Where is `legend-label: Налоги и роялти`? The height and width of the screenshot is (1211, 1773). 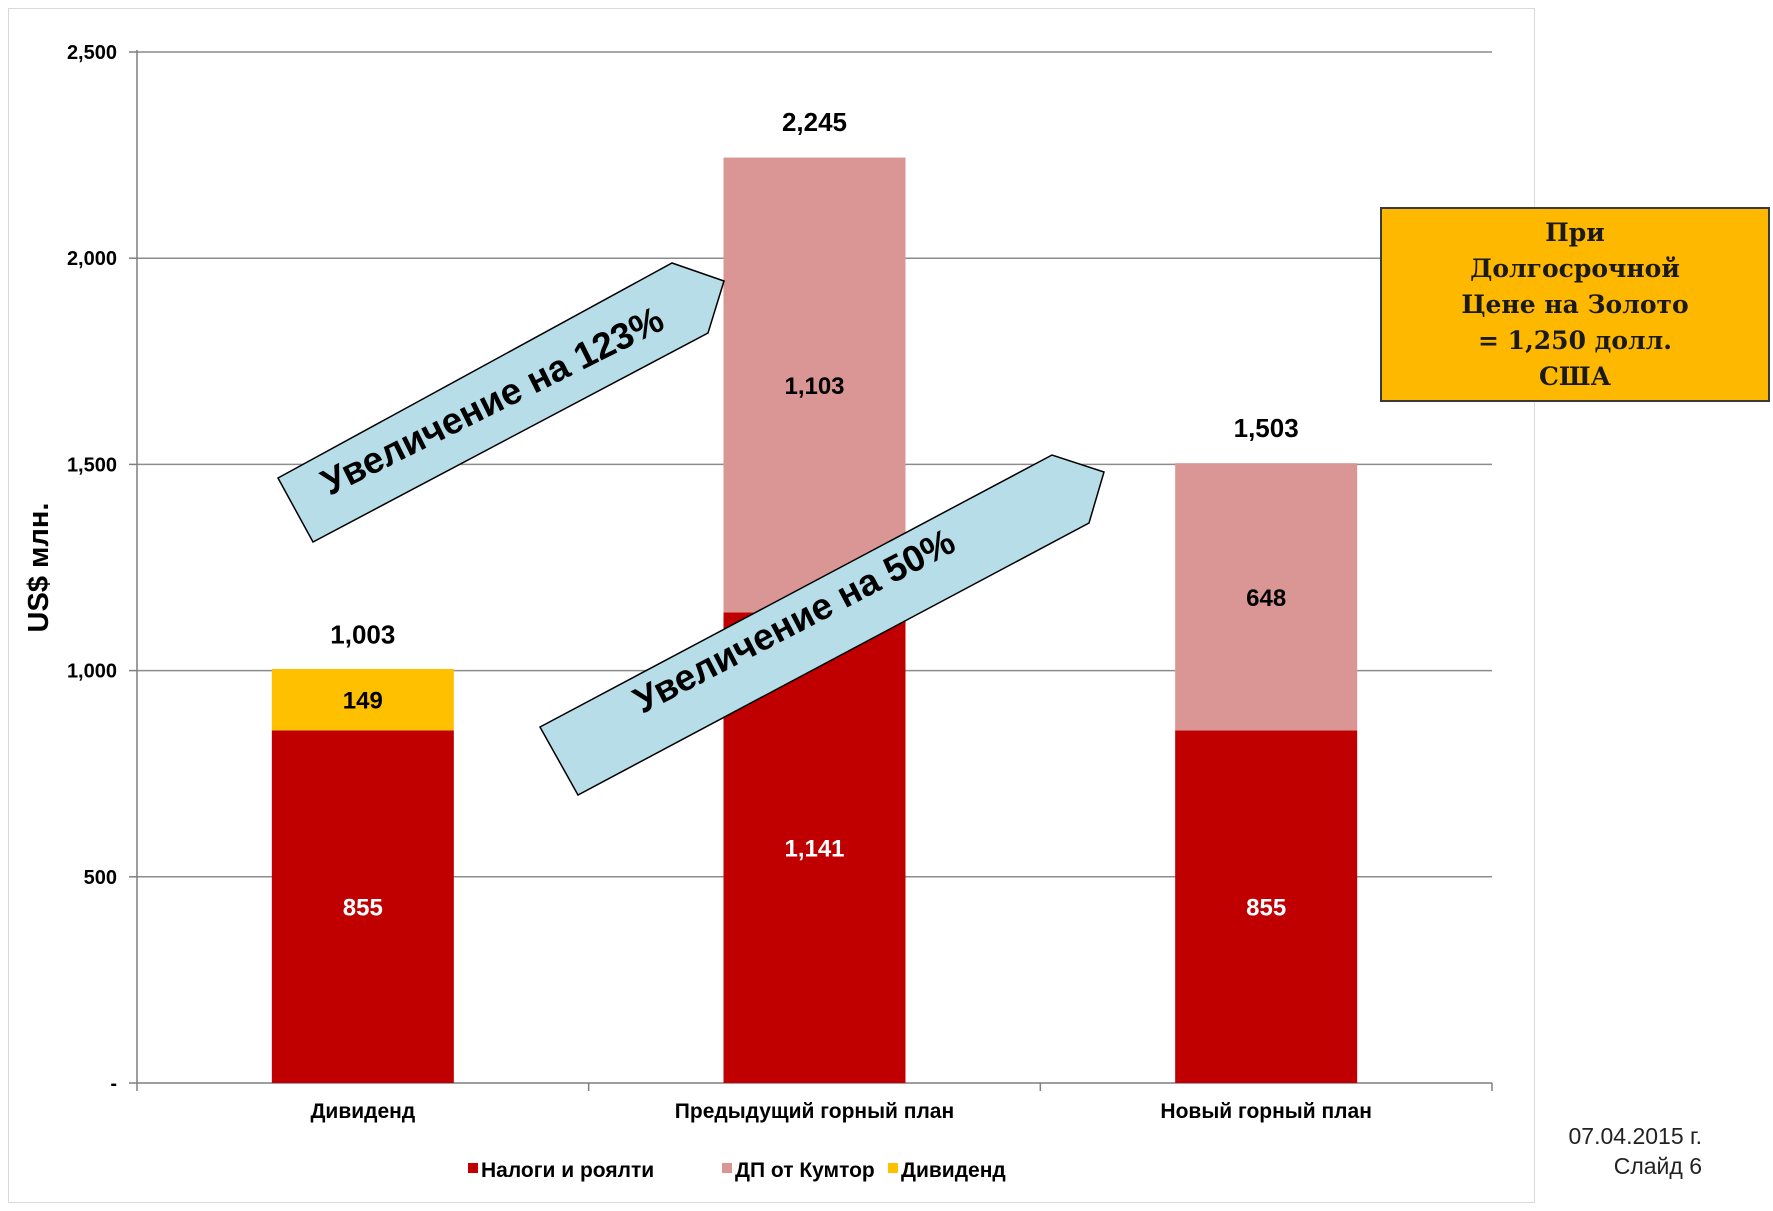 legend-label: Налоги и роялти is located at coordinates (567, 1170).